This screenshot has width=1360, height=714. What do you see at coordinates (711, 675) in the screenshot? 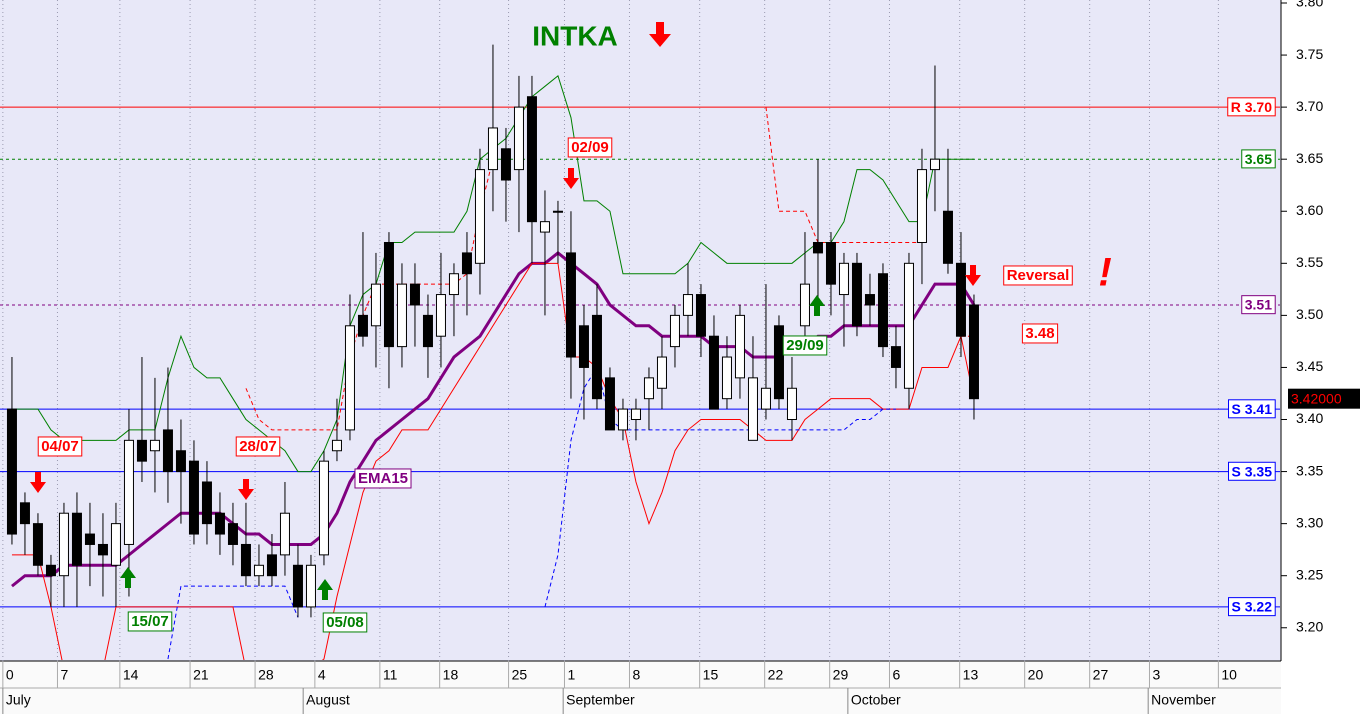
I see `x-tick-label: 15` at bounding box center [711, 675].